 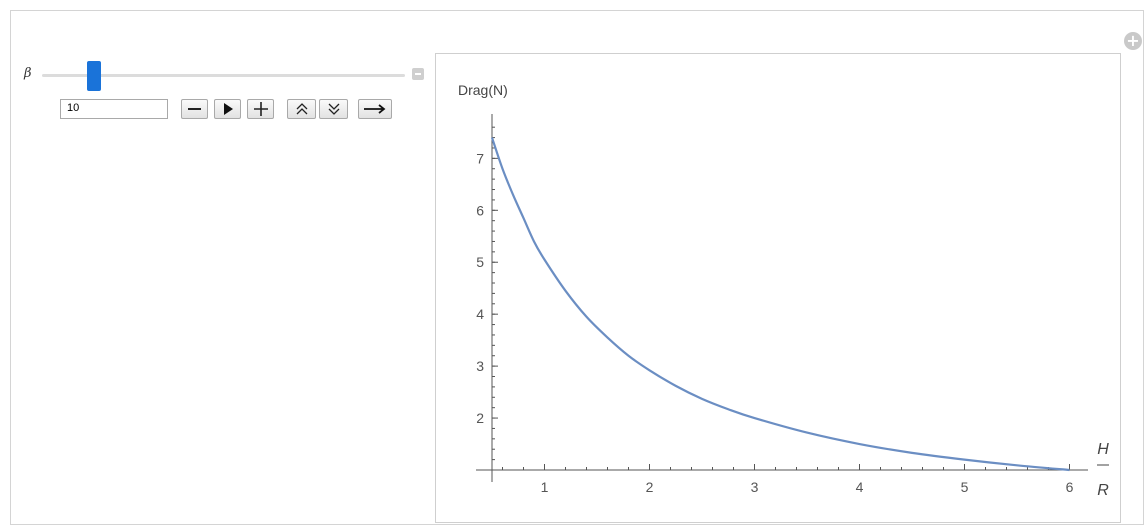 I want to click on beta-slider, so click(x=223, y=75).